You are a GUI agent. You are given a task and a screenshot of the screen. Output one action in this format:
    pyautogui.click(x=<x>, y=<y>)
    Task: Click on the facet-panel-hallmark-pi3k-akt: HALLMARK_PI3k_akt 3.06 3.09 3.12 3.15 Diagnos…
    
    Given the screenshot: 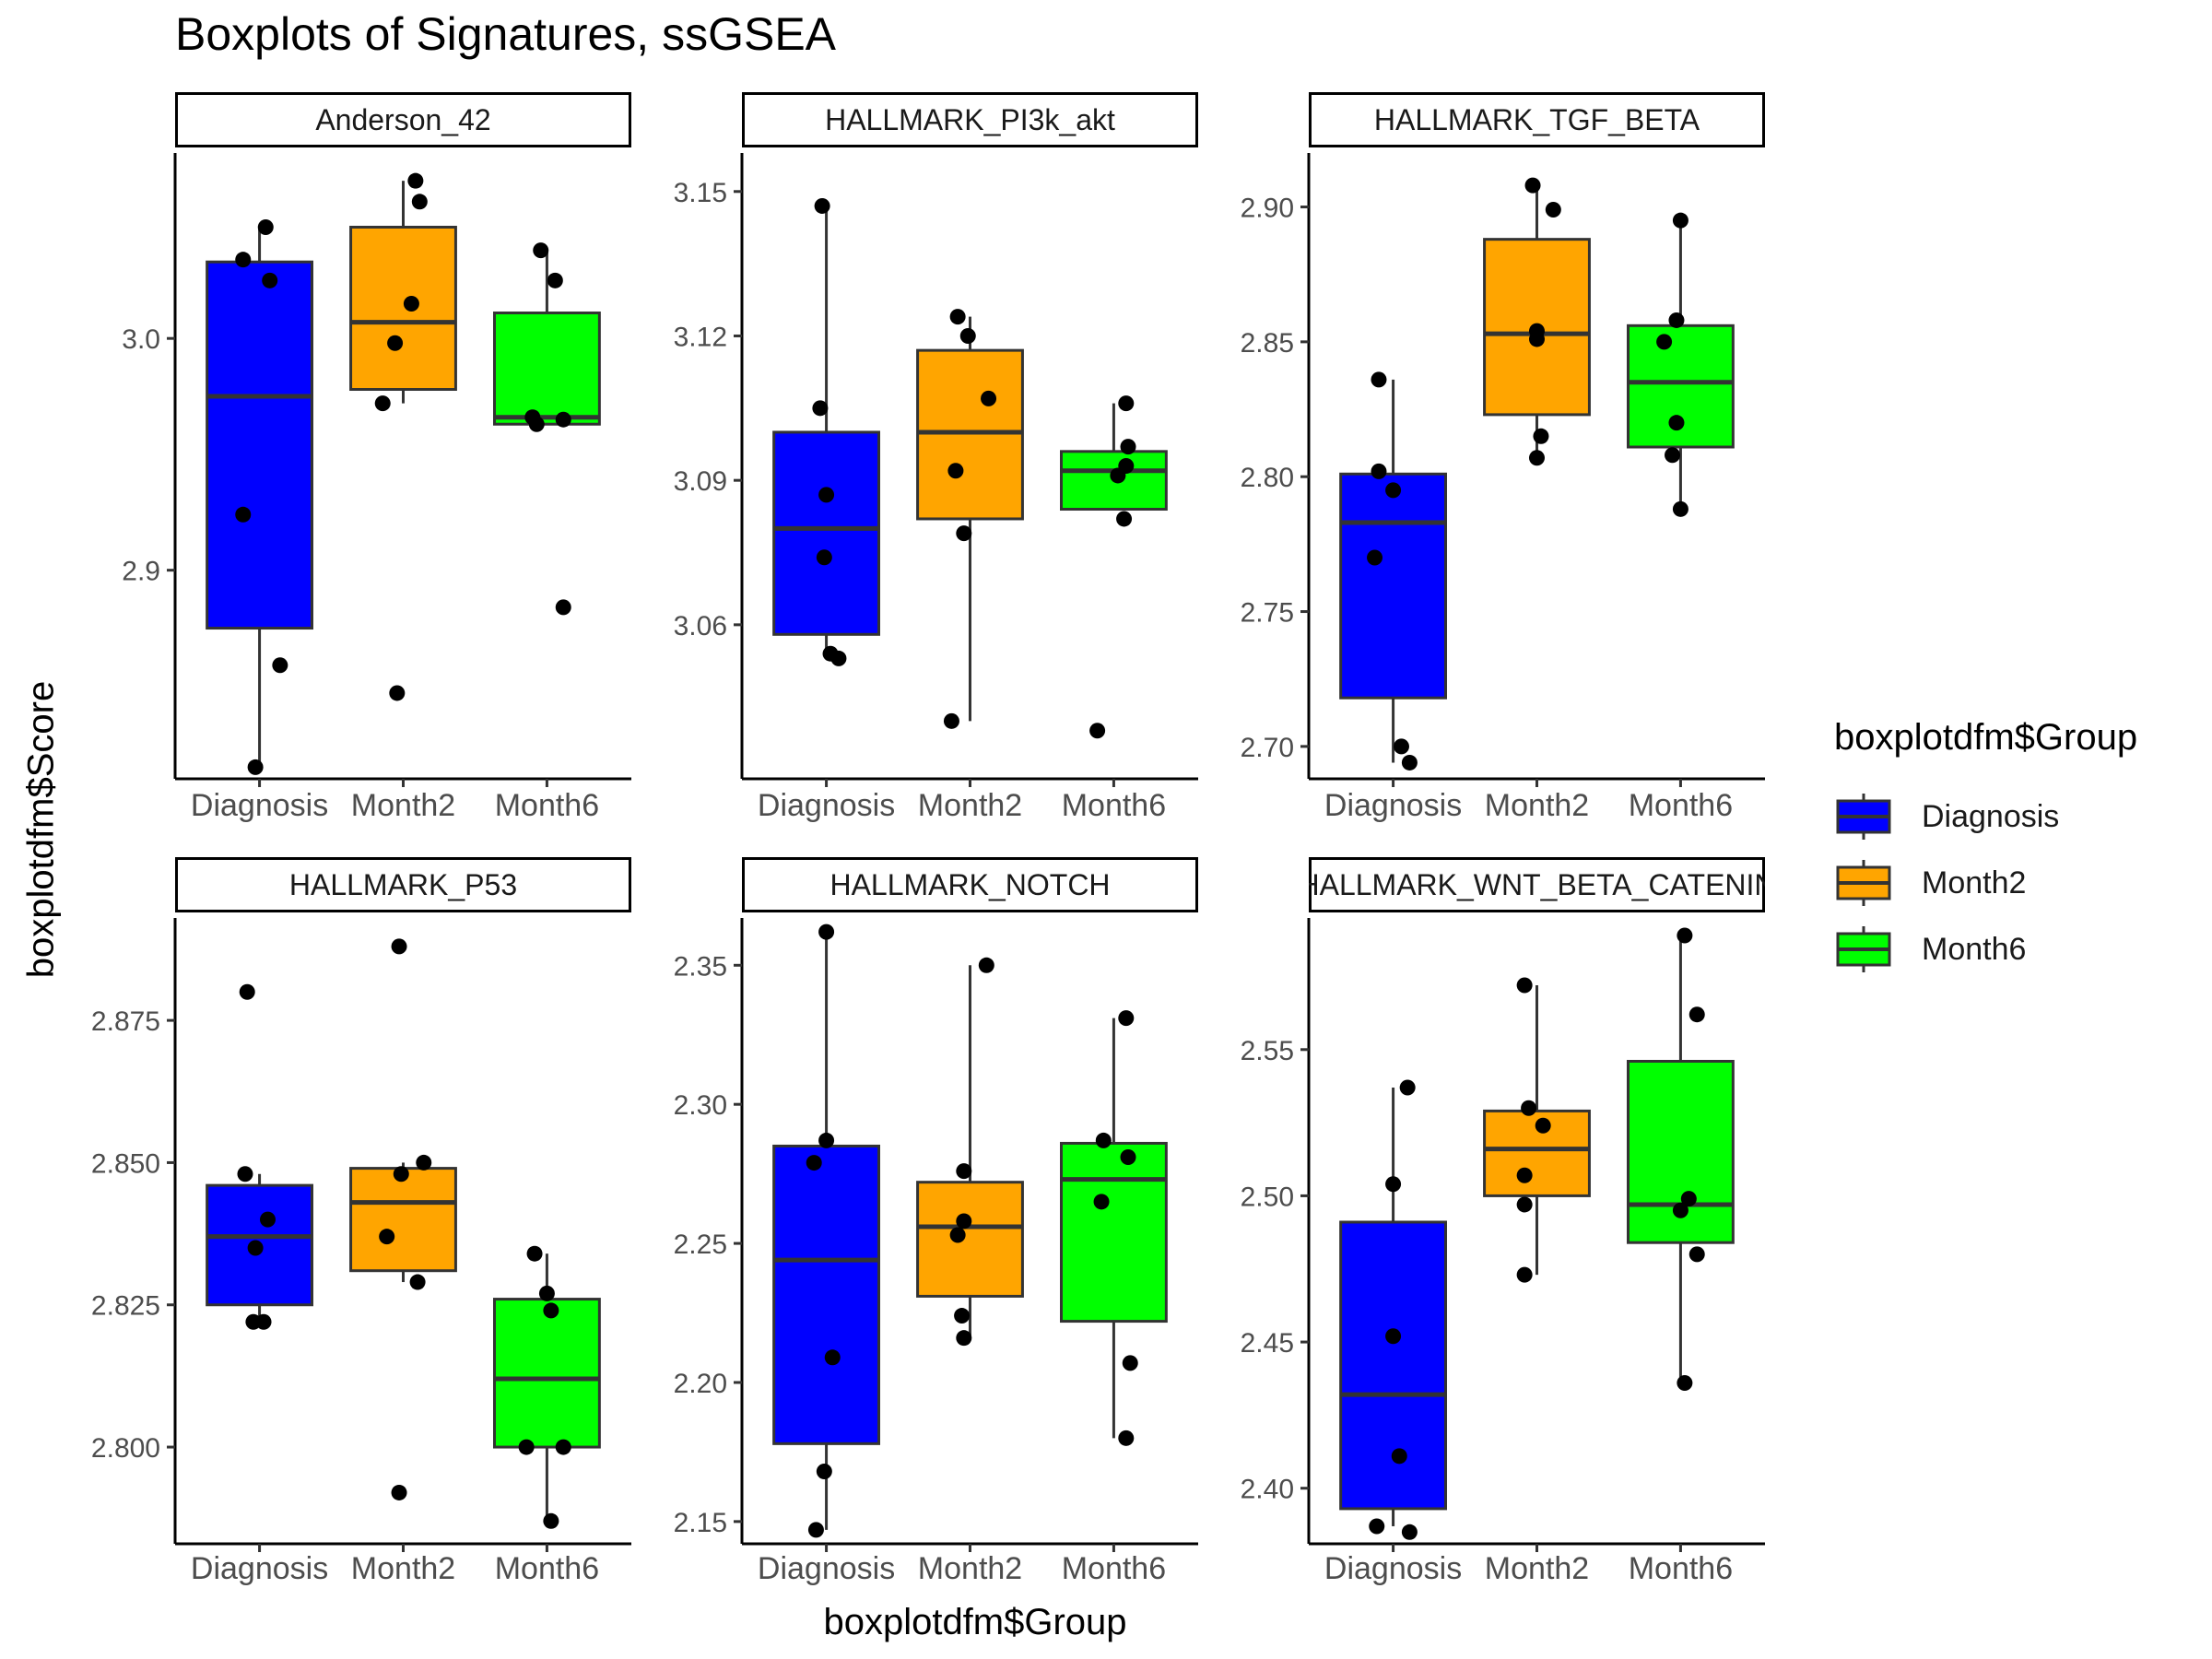 What is the action you would take?
    pyautogui.click(x=936, y=457)
    